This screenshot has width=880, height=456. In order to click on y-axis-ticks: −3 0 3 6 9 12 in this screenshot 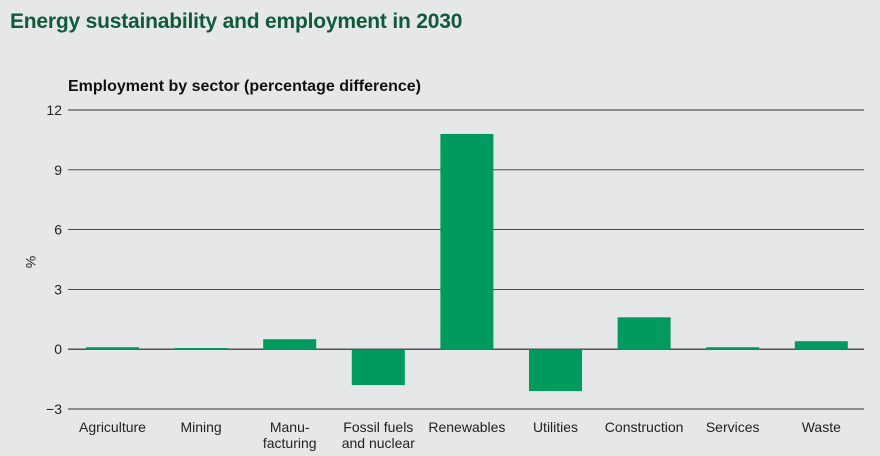, I will do `click(54, 259)`.